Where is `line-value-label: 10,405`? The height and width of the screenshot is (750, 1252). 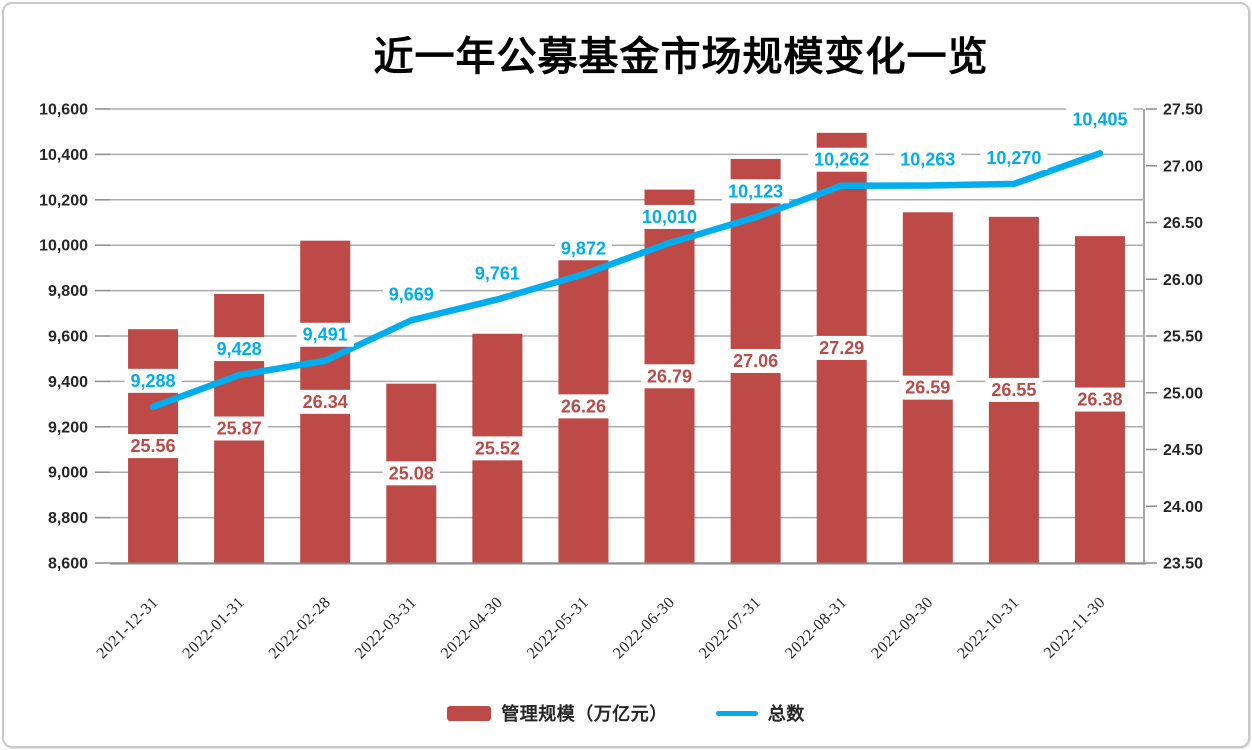
line-value-label: 10,405 is located at coordinates (1099, 119).